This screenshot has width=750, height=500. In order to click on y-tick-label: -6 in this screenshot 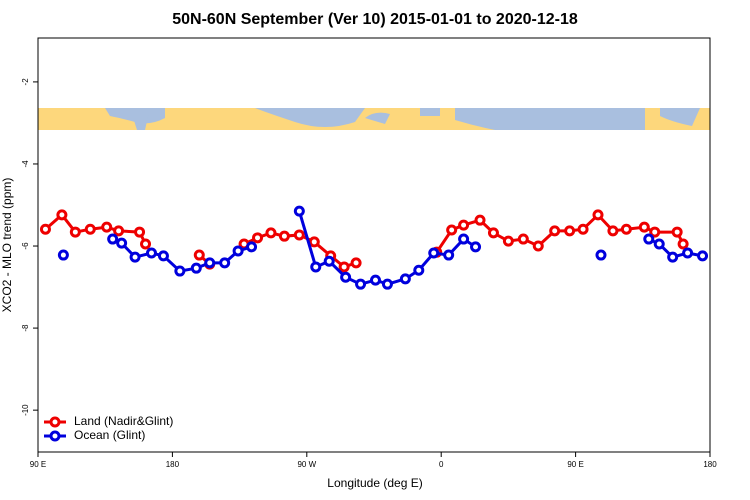, I will do `click(25, 246)`.